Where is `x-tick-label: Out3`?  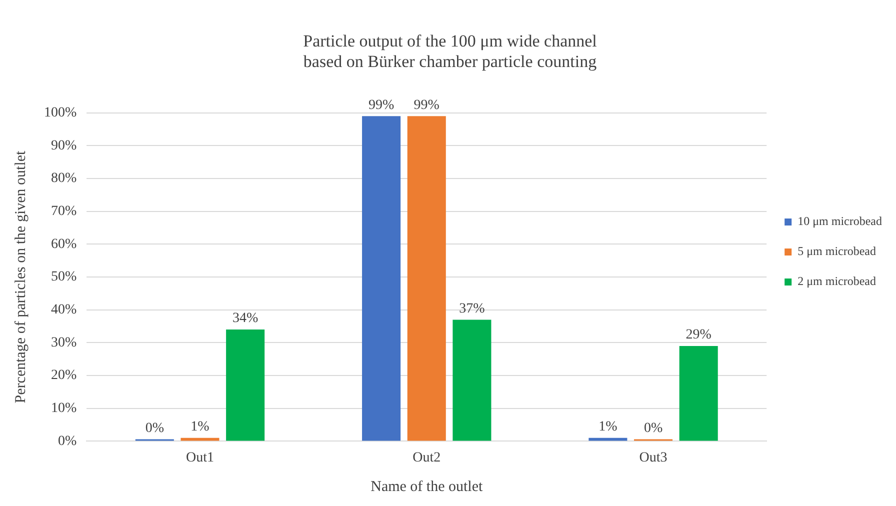 x-tick-label: Out3 is located at coordinates (653, 458).